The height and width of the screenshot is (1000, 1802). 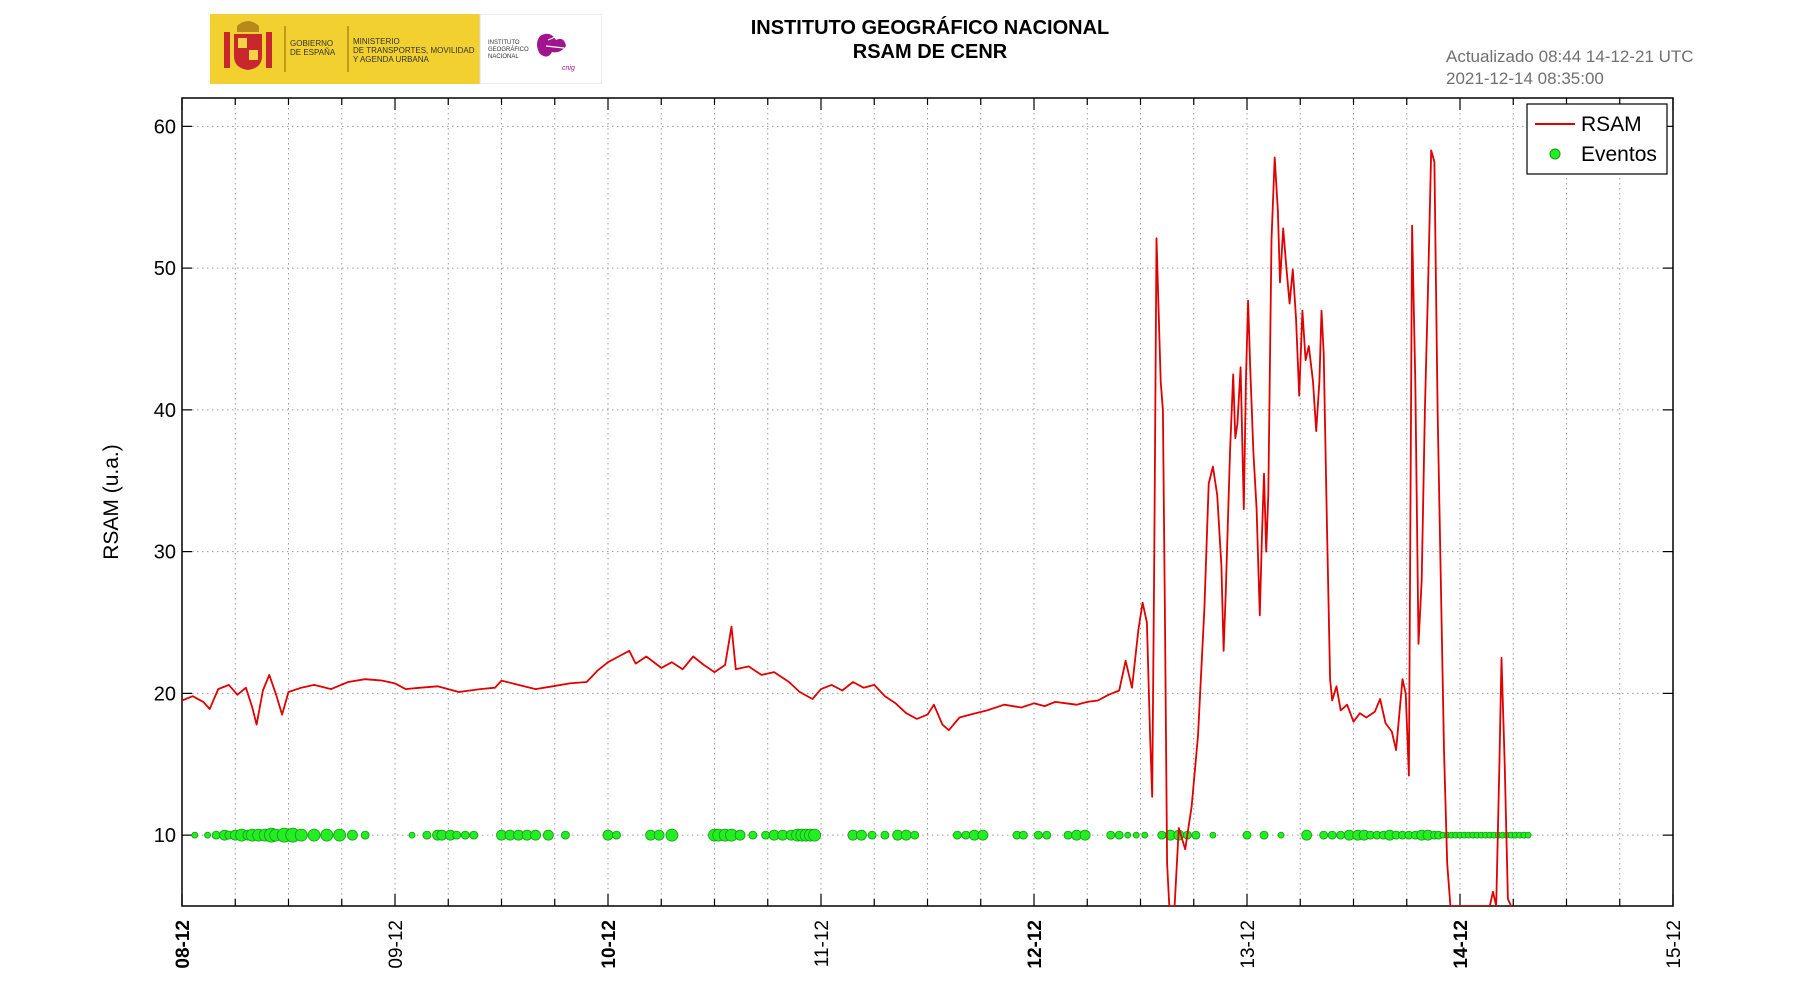 I want to click on x-tick-labels: 08-12 09-12 10-12 11-12 12-12 13-12 14-12 15-12, so click(x=929, y=944).